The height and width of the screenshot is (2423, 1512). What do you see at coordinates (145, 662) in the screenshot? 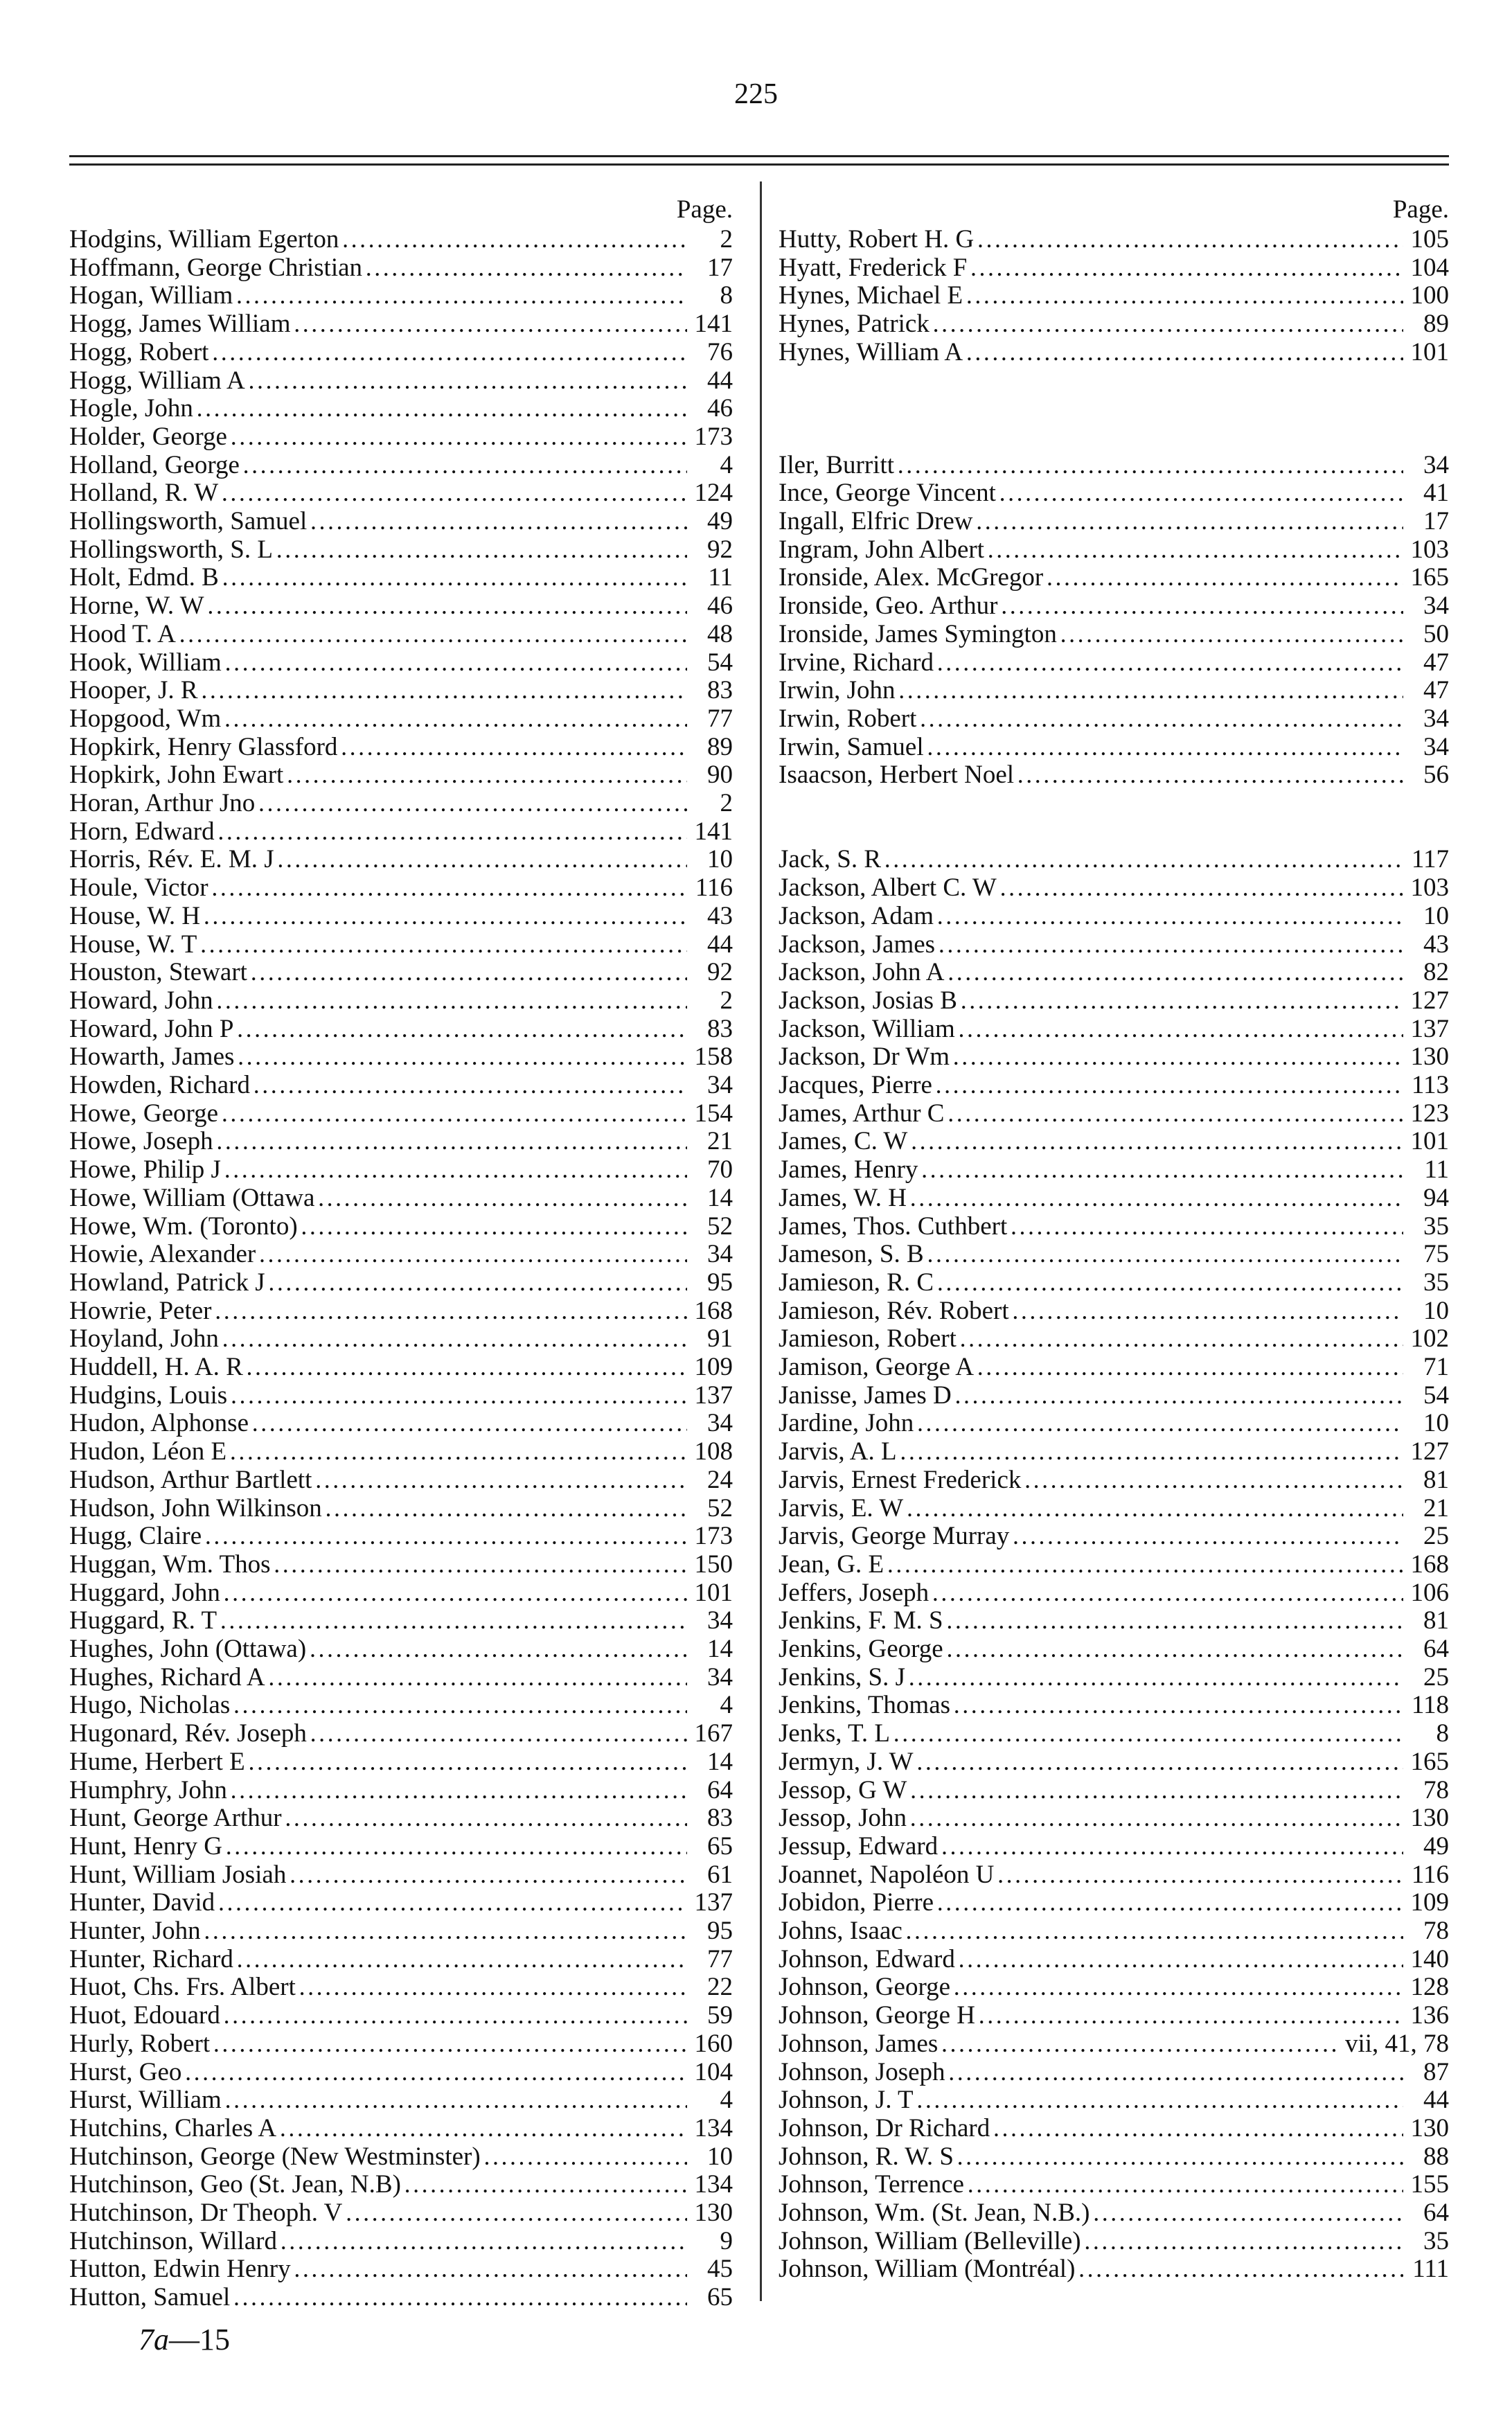
I see `entry-name: Hook, William` at bounding box center [145, 662].